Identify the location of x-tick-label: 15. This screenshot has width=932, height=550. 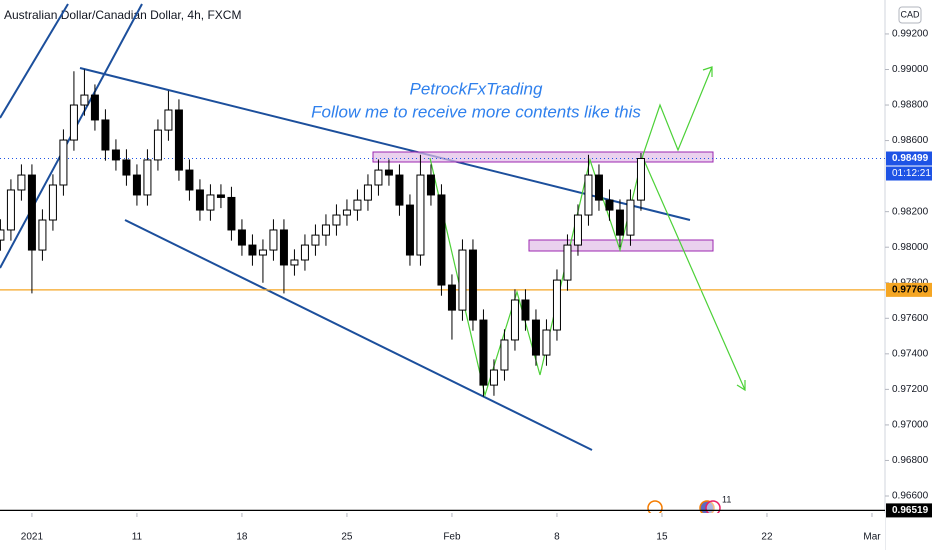
(662, 537).